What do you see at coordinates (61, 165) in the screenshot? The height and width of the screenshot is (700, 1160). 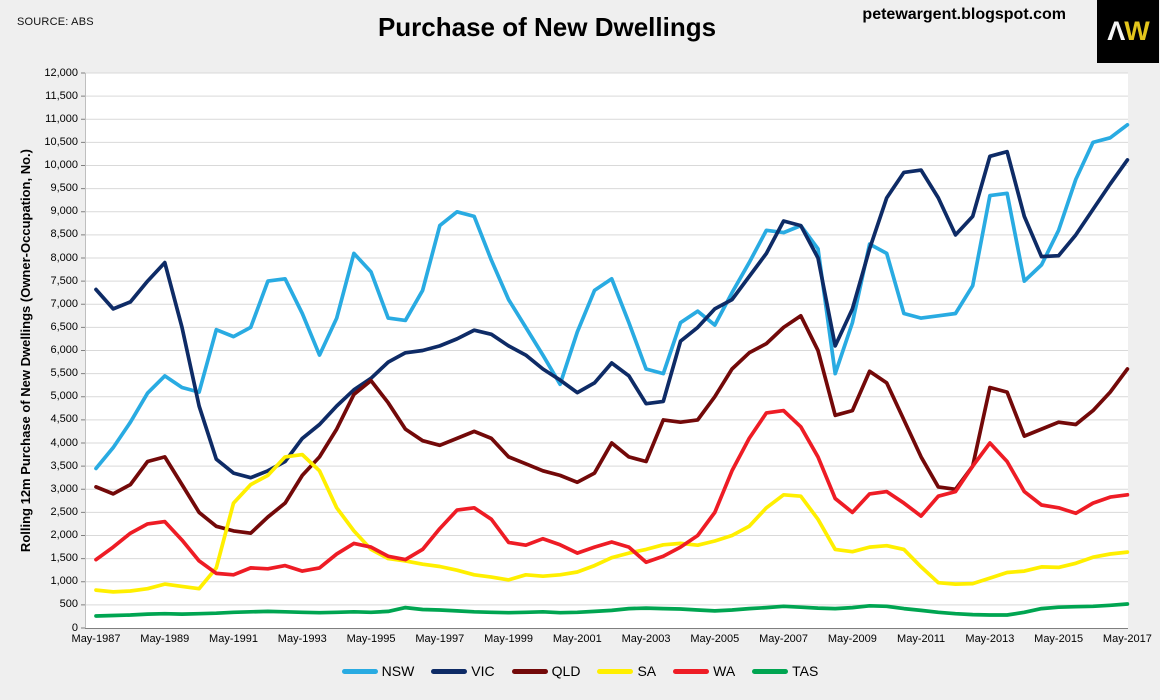 I see `y-tick-label: 10,000` at bounding box center [61, 165].